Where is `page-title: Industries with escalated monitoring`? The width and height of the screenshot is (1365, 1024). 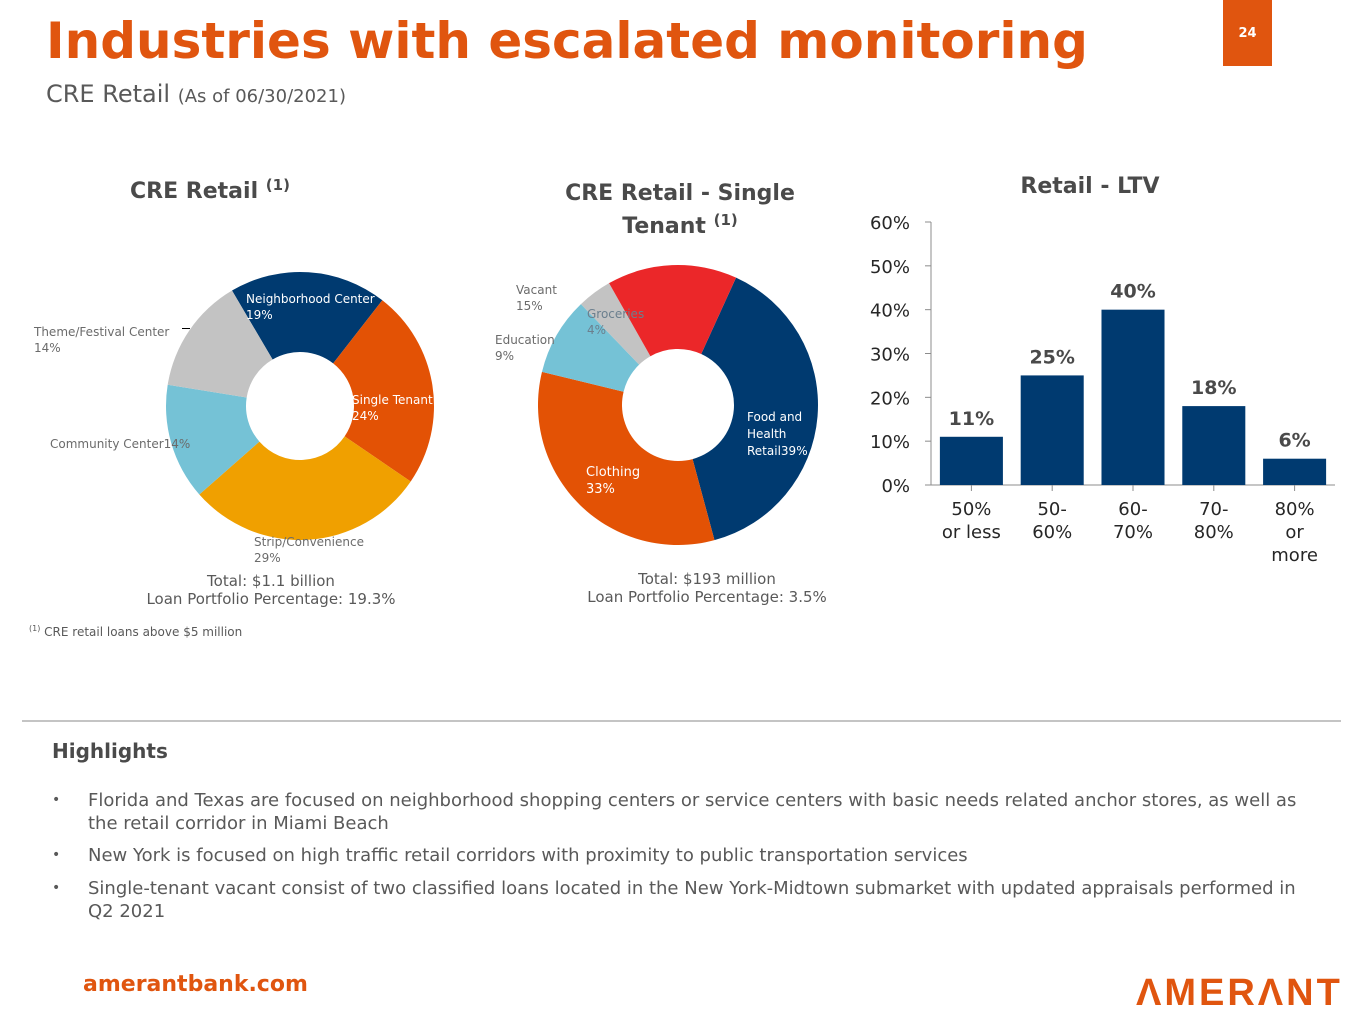
page-title: Industries with escalated monitoring is located at coordinates (567, 41).